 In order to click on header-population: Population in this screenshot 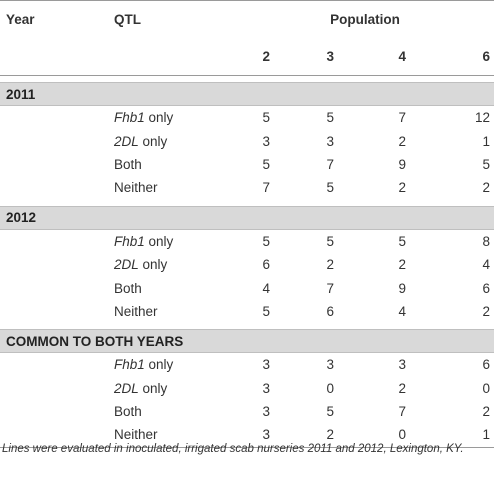, I will do `click(365, 19)`.